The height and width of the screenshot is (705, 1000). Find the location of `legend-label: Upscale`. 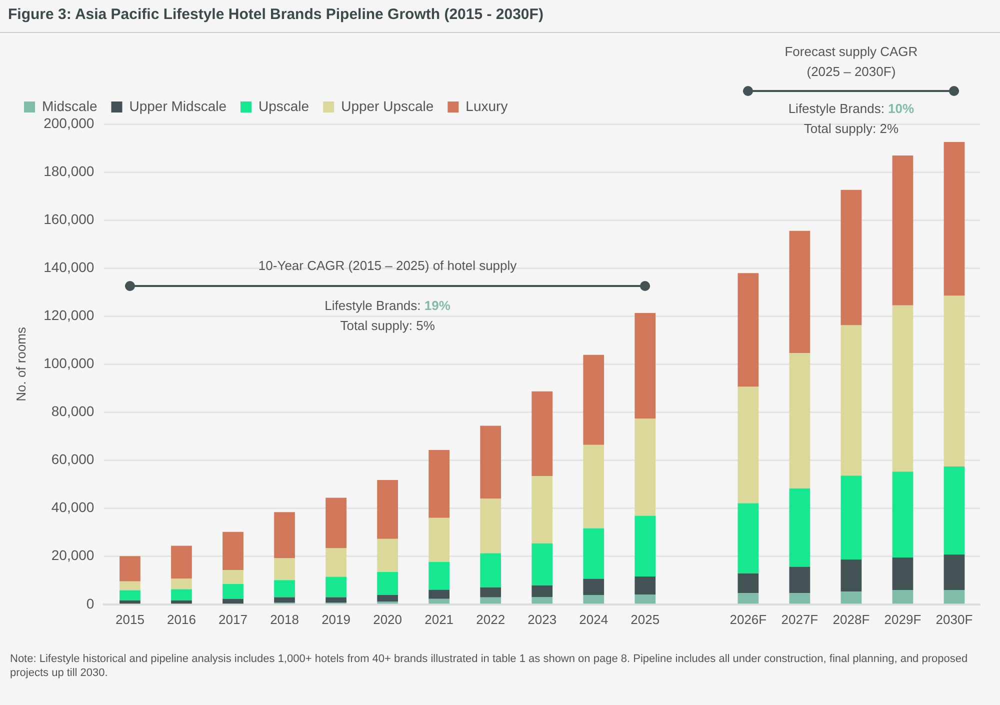

legend-label: Upscale is located at coordinates (284, 106).